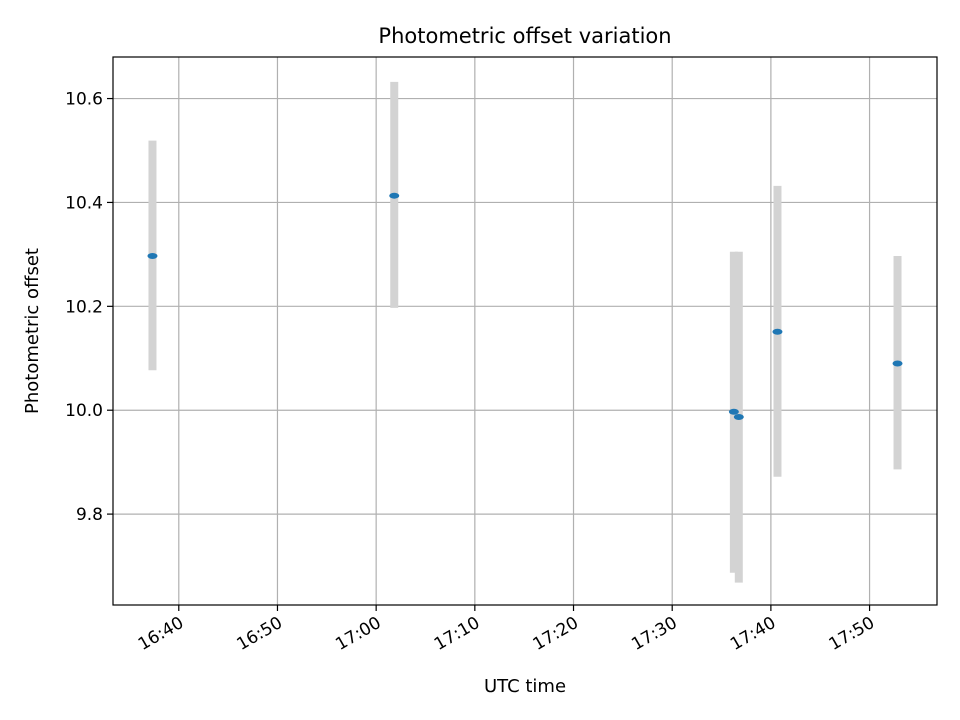 This screenshot has width=960, height=720. I want to click on y-tick-label: 10.6, so click(84, 100).